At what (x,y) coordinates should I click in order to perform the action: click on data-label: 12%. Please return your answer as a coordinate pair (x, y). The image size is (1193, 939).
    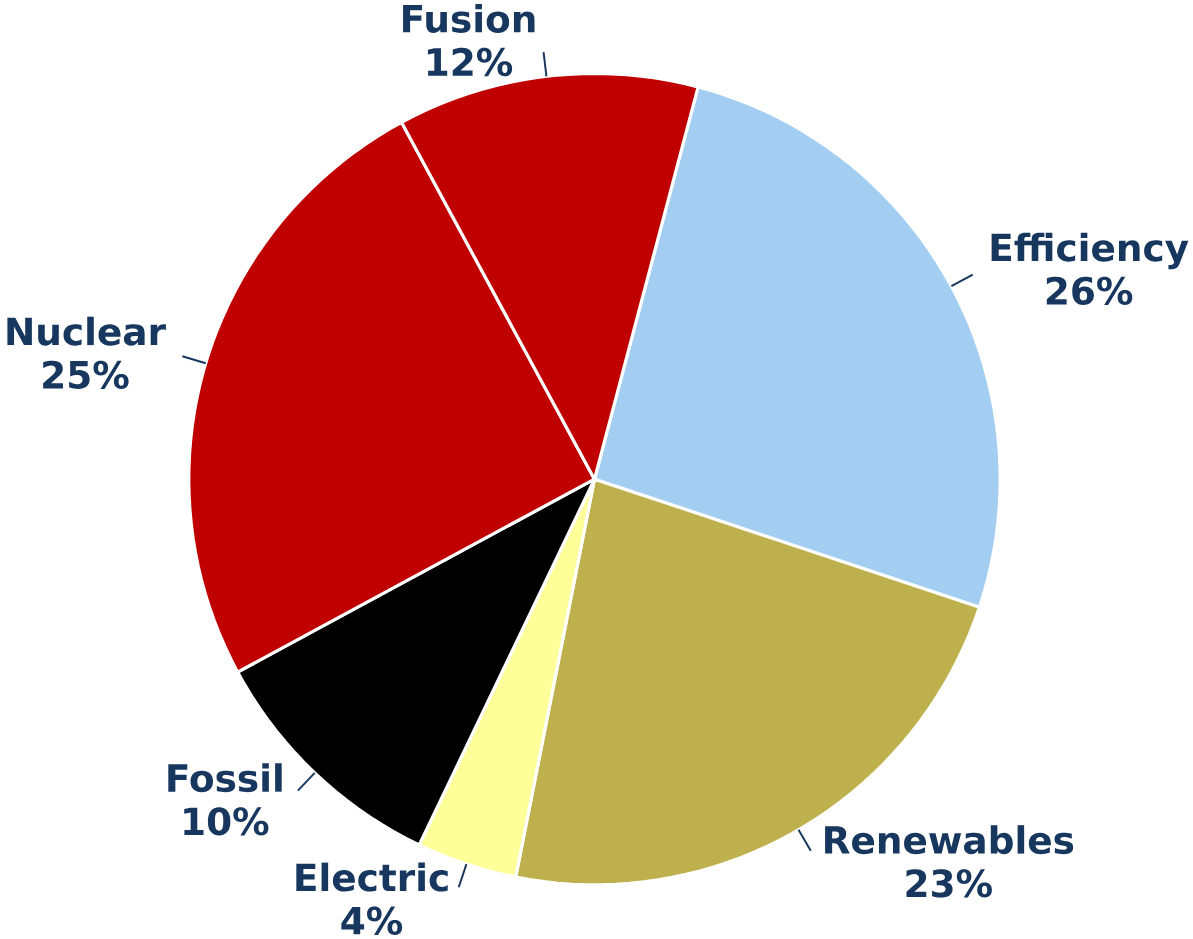
    Looking at the image, I should click on (470, 62).